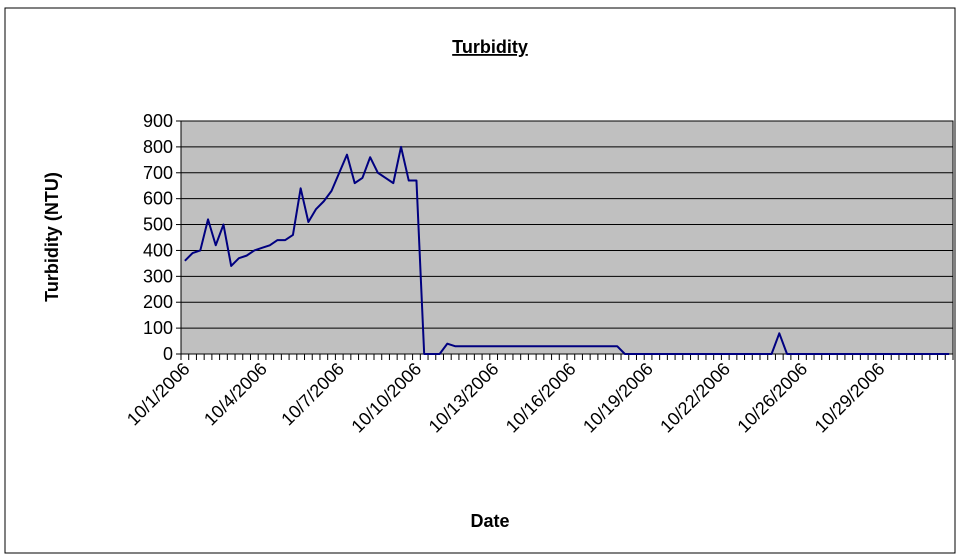 The height and width of the screenshot is (559, 960). Describe the element at coordinates (158, 147) in the screenshot. I see `y-tick-label: 800` at that location.